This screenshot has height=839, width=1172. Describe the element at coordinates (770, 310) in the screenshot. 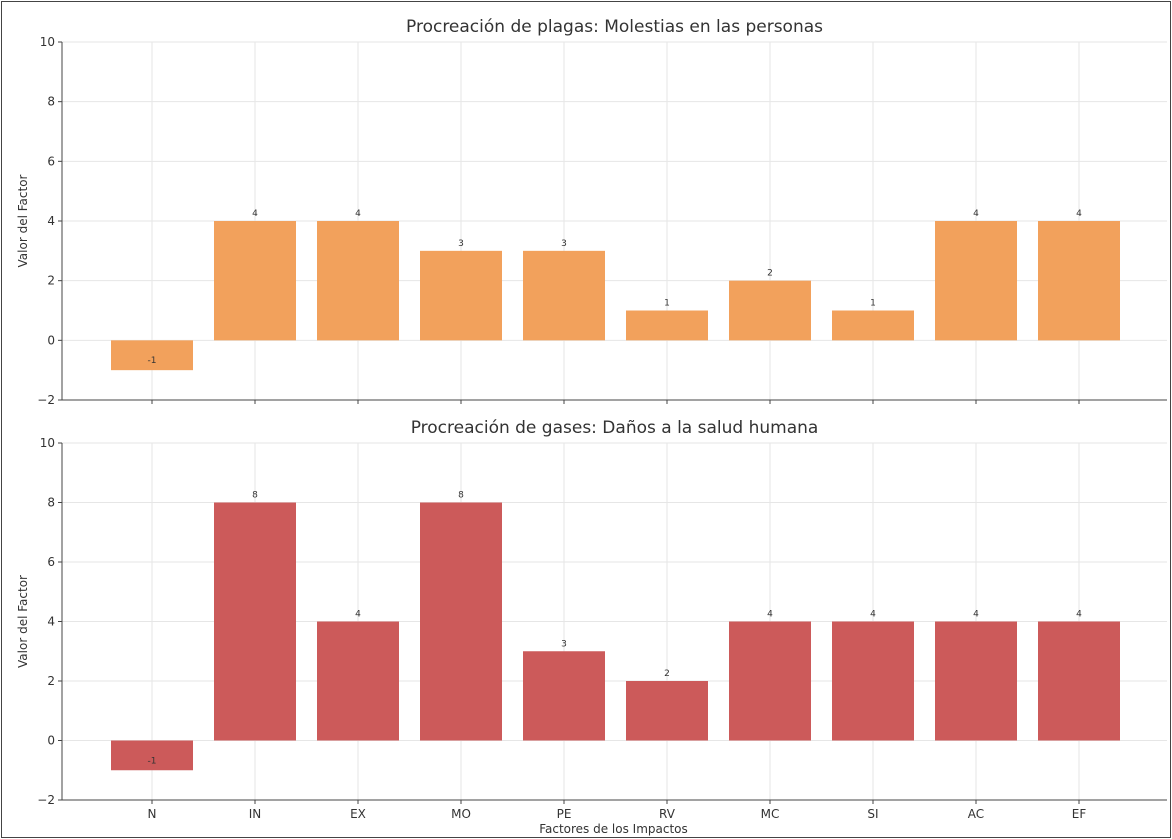

I see `chart1-bar-MC` at that location.